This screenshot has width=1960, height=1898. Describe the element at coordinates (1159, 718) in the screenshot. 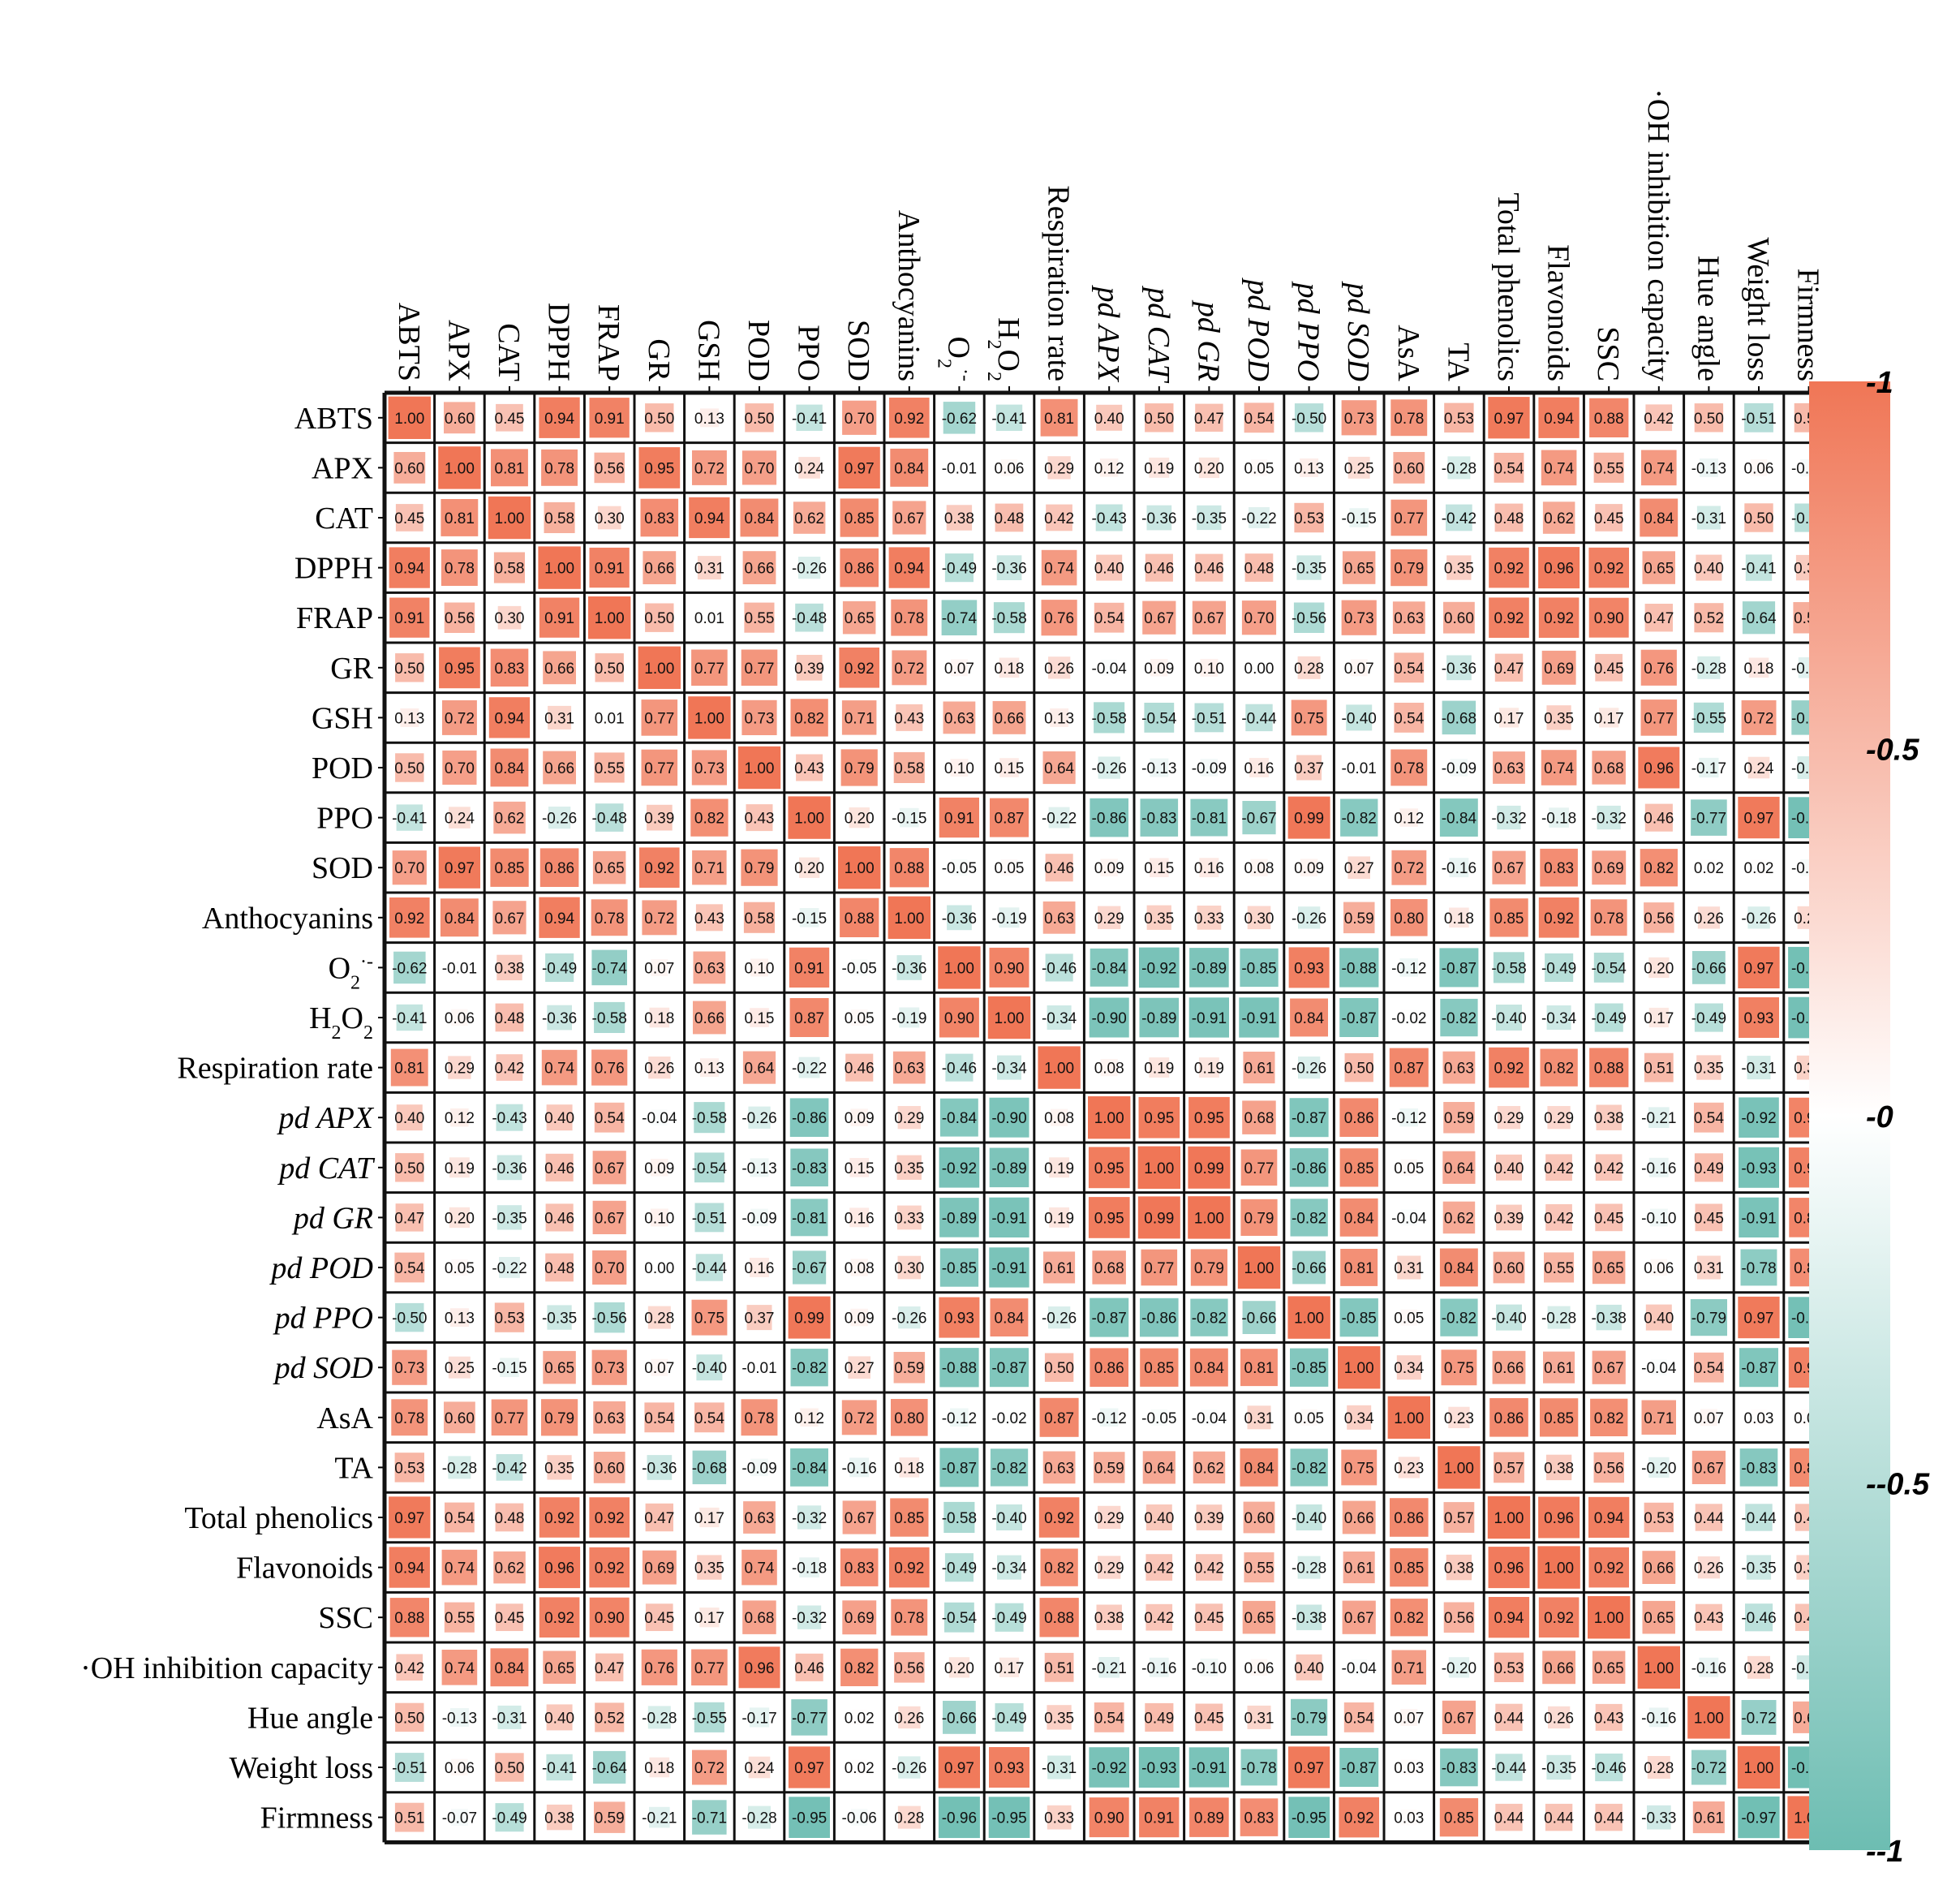

I see `cell-value-label: -0.54` at that location.